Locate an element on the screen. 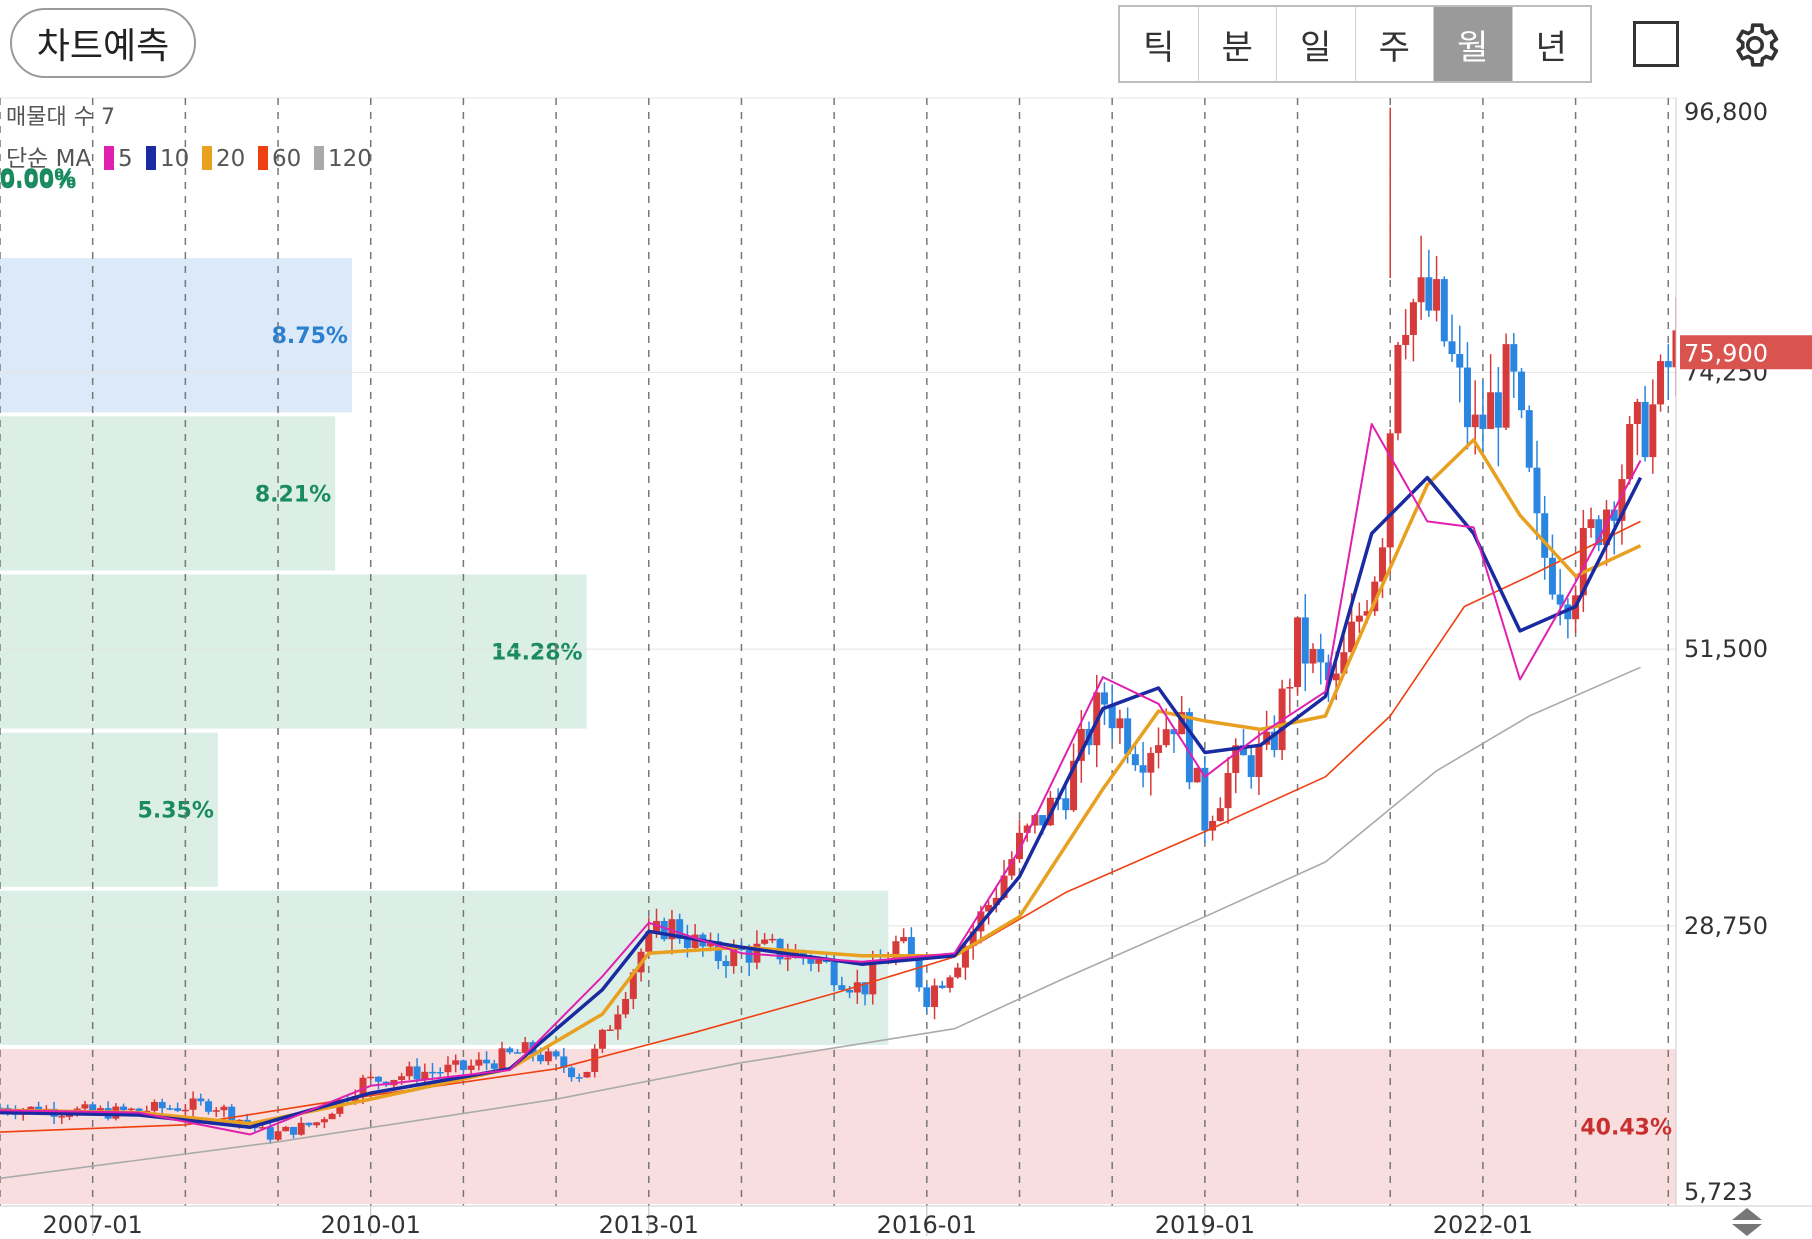 This screenshot has height=1239, width=1812. x-tick-label: 2013-01 is located at coordinates (649, 1225).